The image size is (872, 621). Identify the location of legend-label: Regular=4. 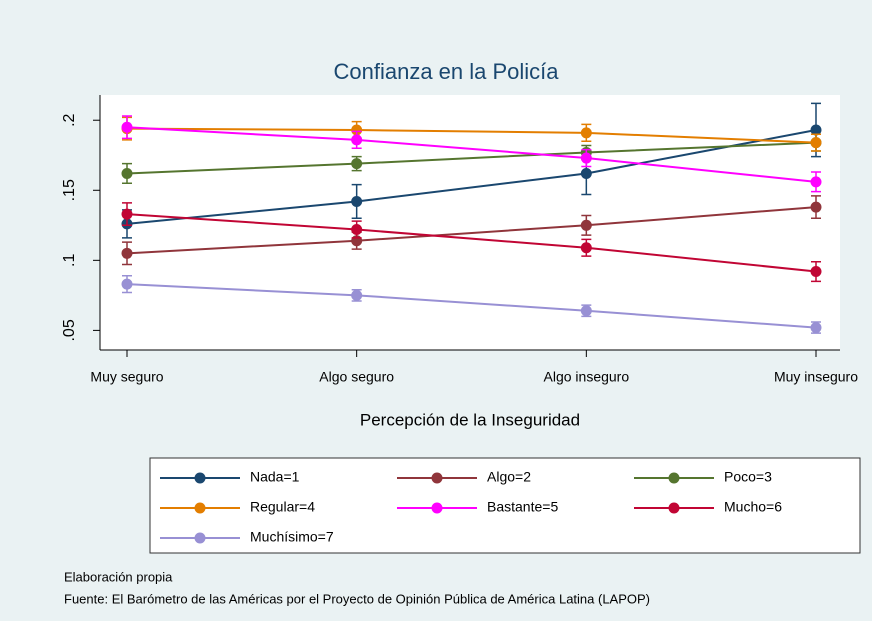
(282, 507).